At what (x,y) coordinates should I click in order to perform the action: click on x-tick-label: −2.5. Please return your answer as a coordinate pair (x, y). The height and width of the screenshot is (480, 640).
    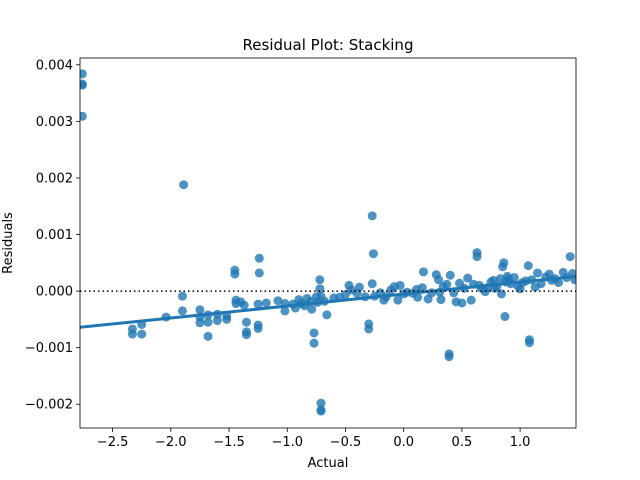
    Looking at the image, I should click on (113, 442).